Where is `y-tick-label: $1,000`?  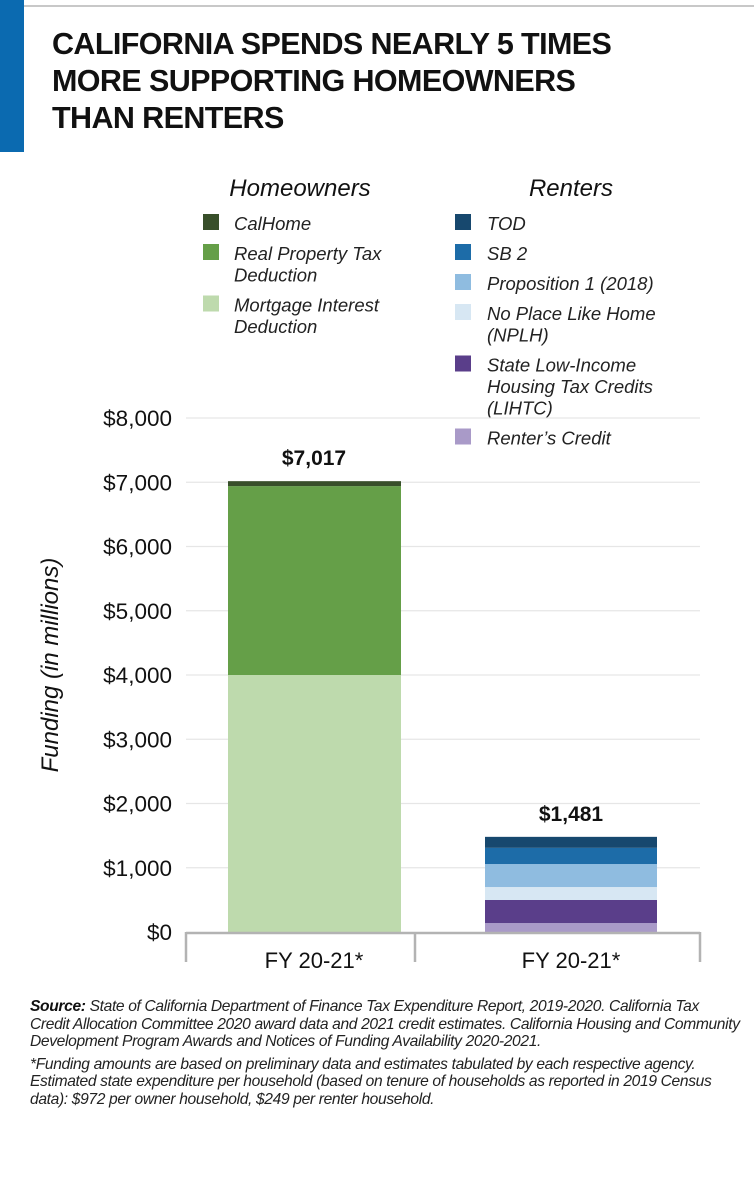 y-tick-label: $1,000 is located at coordinates (137, 868).